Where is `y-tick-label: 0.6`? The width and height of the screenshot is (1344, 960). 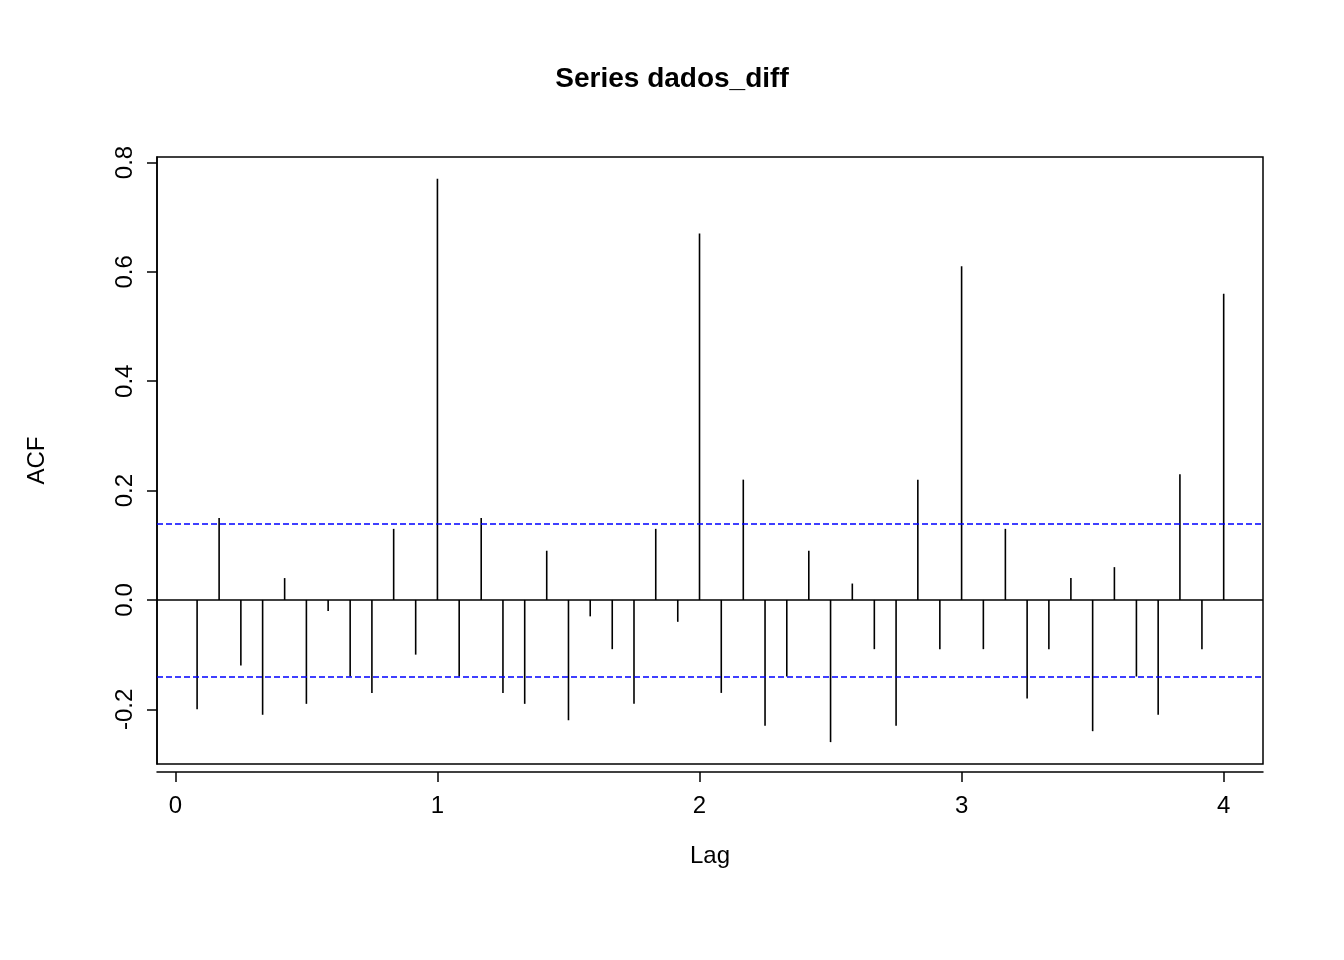 y-tick-label: 0.6 is located at coordinates (123, 272).